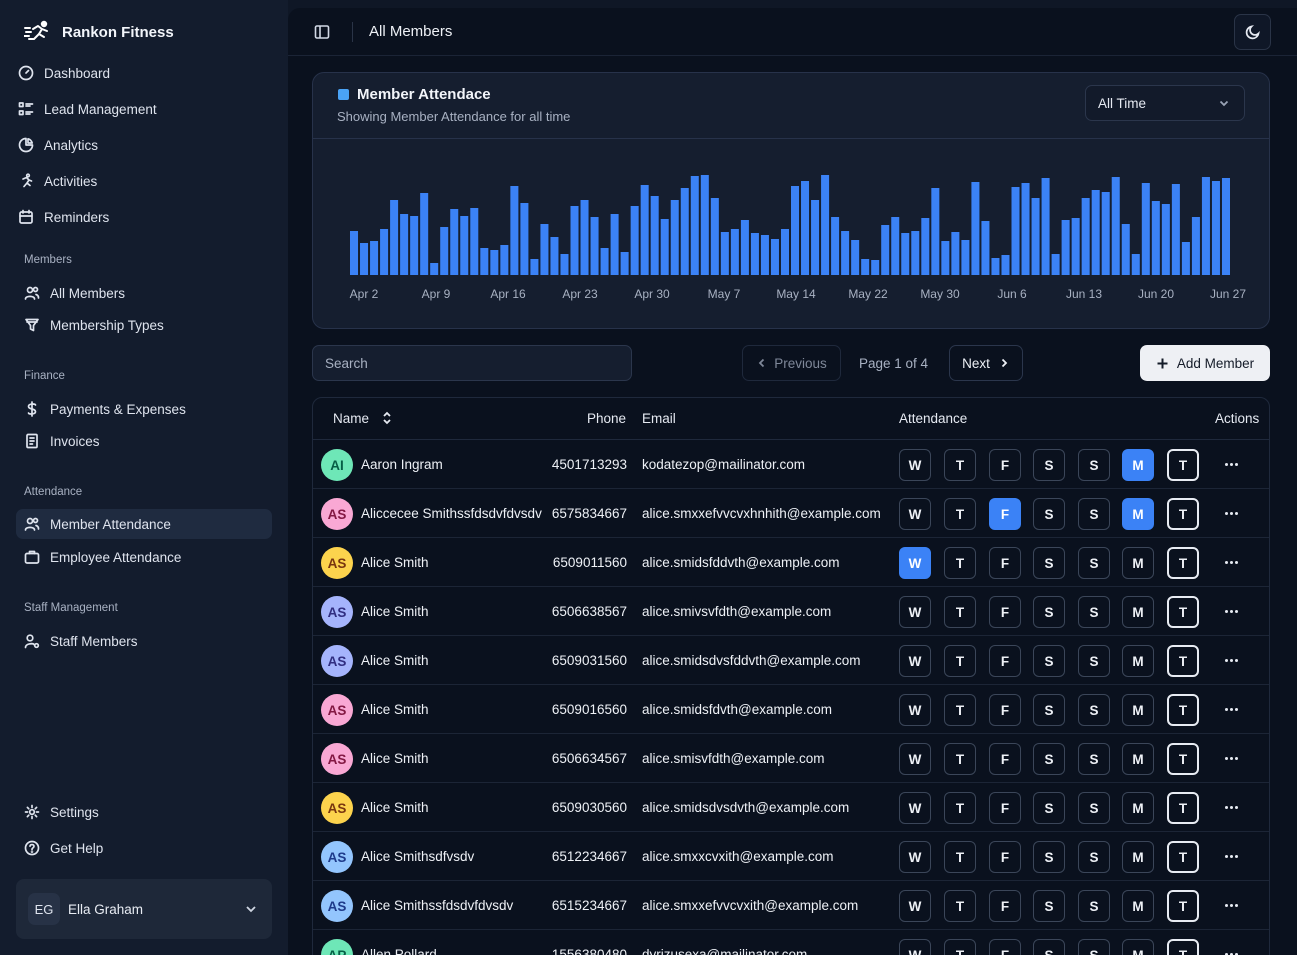 This screenshot has width=1297, height=955. What do you see at coordinates (144, 109) in the screenshot?
I see `sidebar-item-lead-management: Lead Management` at bounding box center [144, 109].